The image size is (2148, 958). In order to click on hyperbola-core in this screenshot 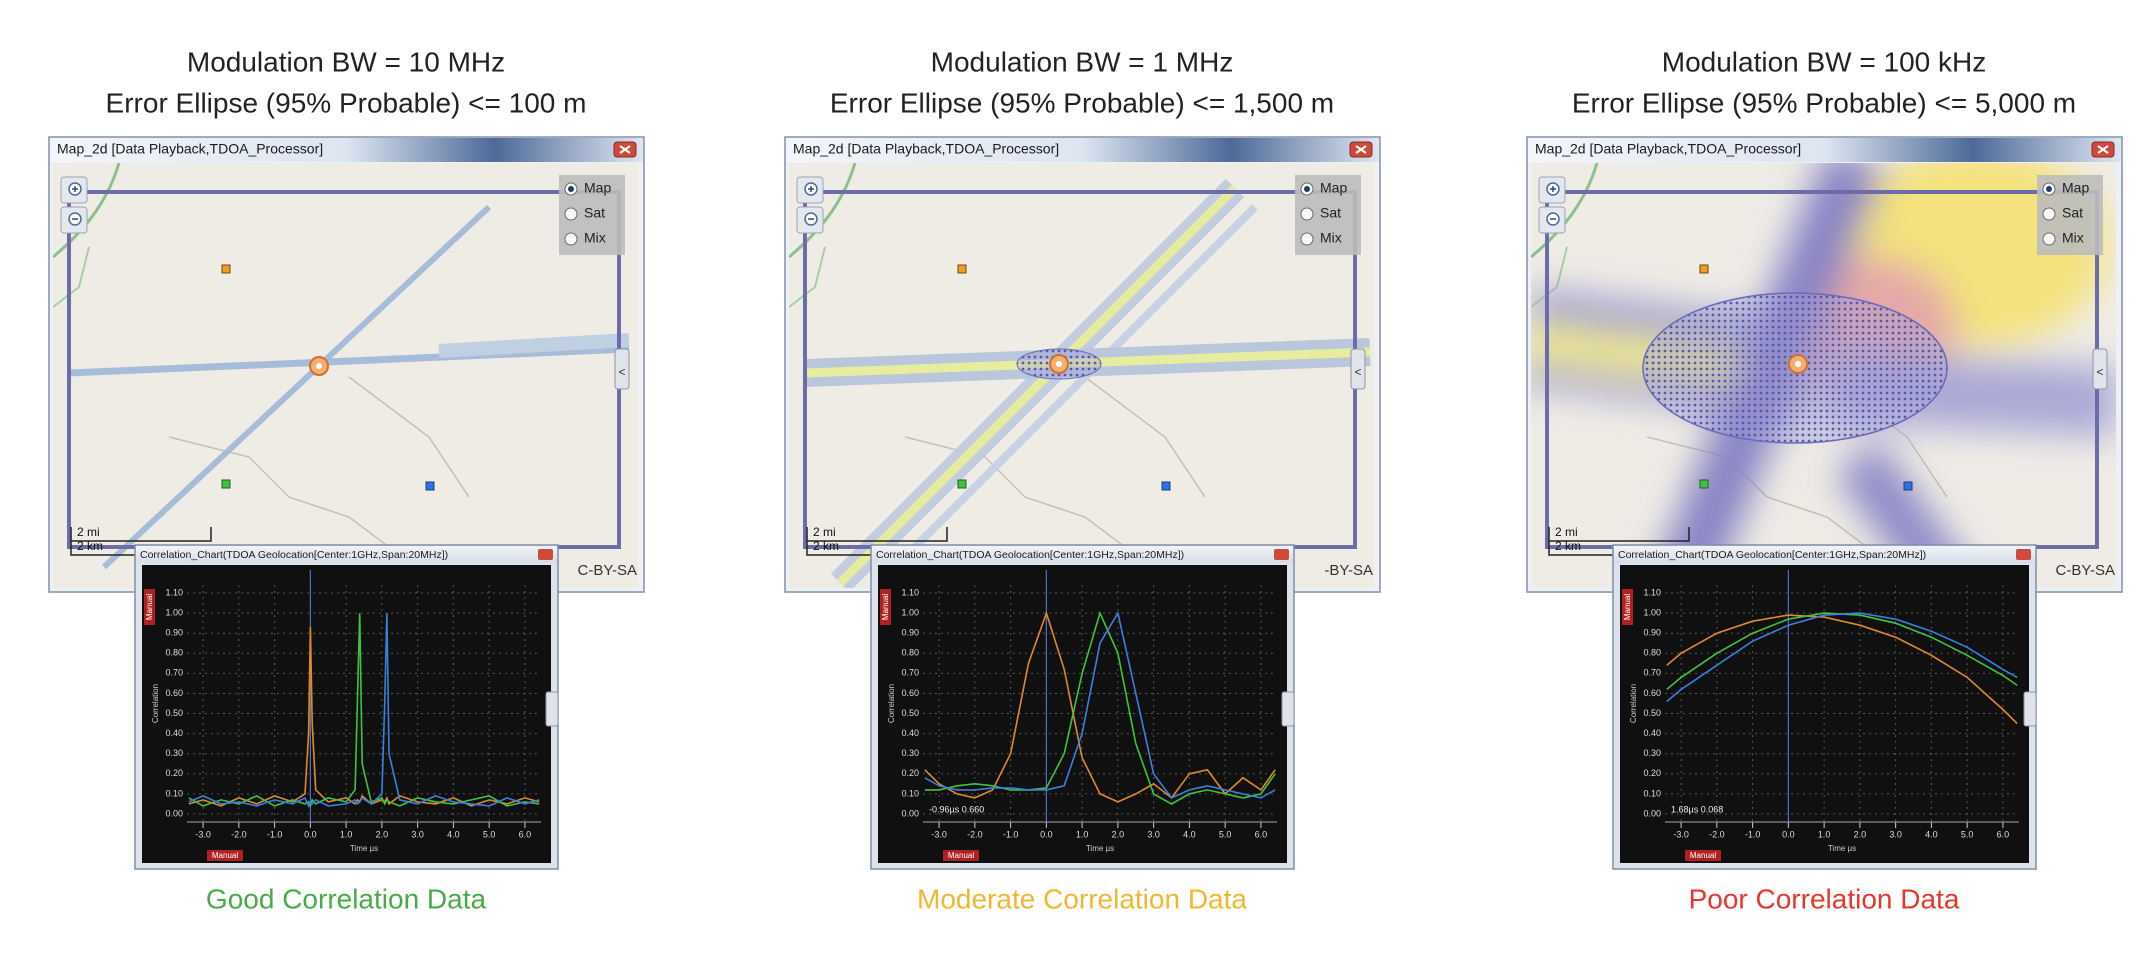, I will do `click(1037, 385)`.